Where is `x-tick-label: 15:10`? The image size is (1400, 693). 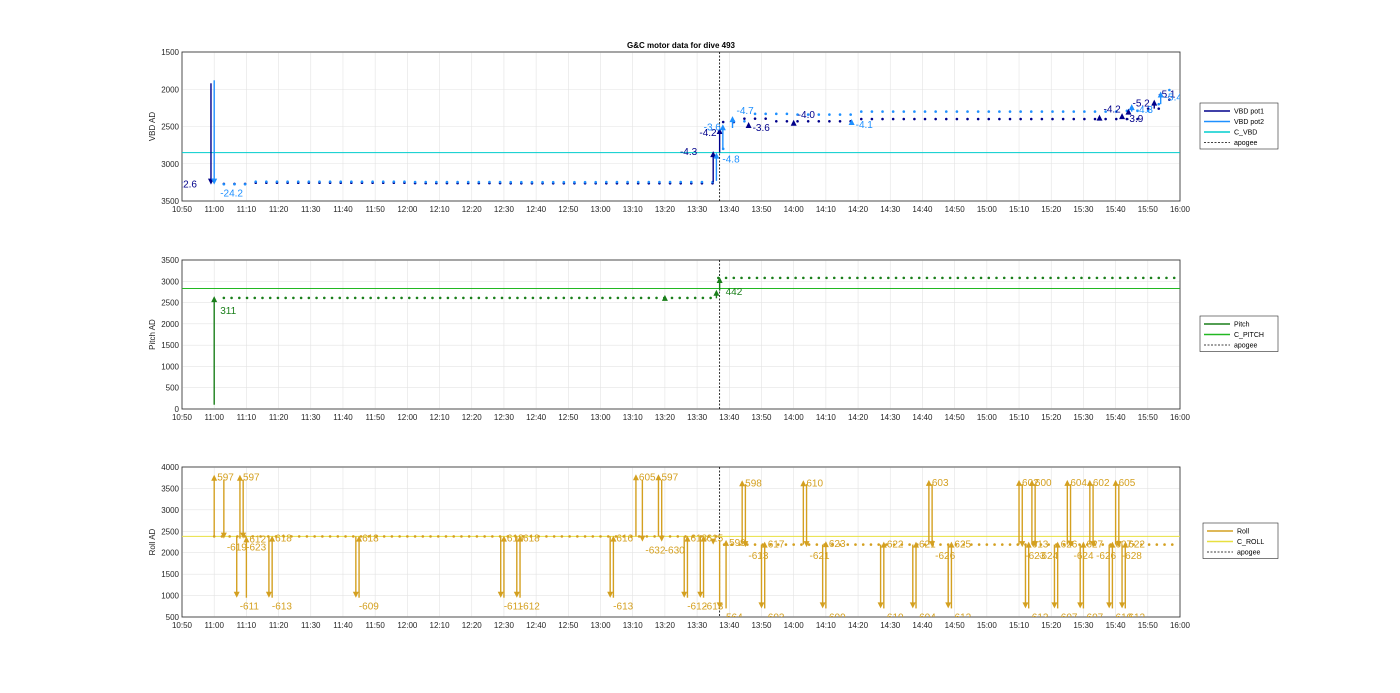
x-tick-label: 15:10 is located at coordinates (1019, 417).